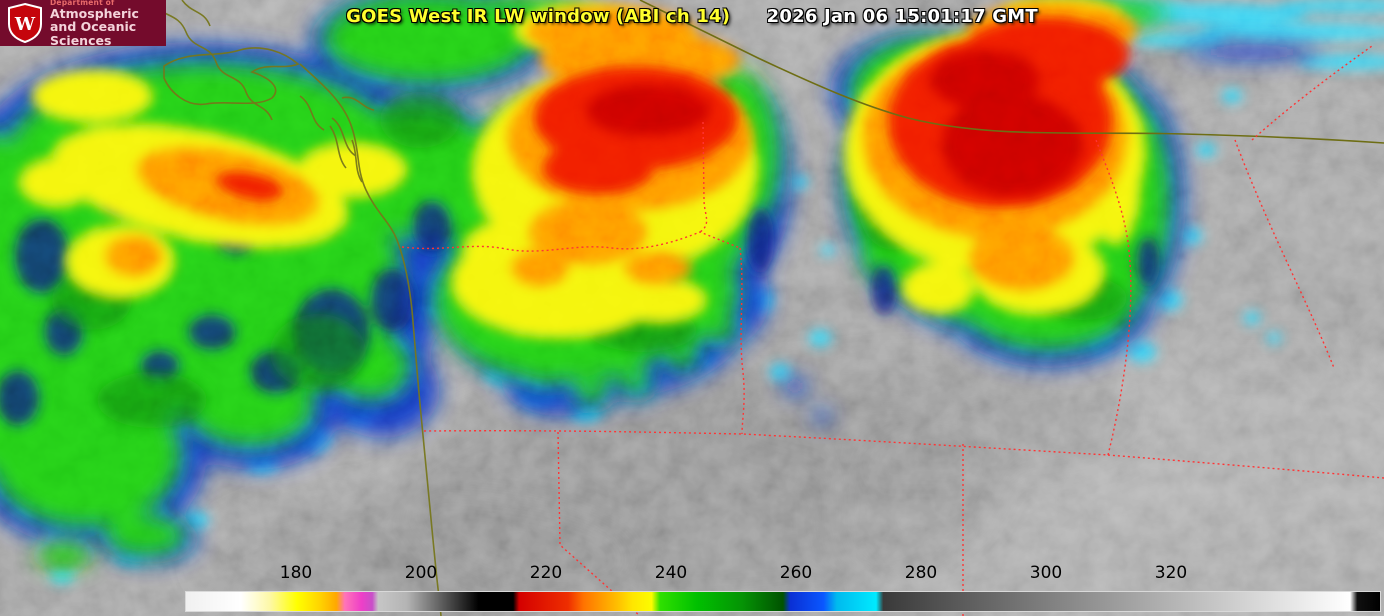 The width and height of the screenshot is (1384, 616). What do you see at coordinates (783, 601) in the screenshot?
I see `colorbar-gradient` at bounding box center [783, 601].